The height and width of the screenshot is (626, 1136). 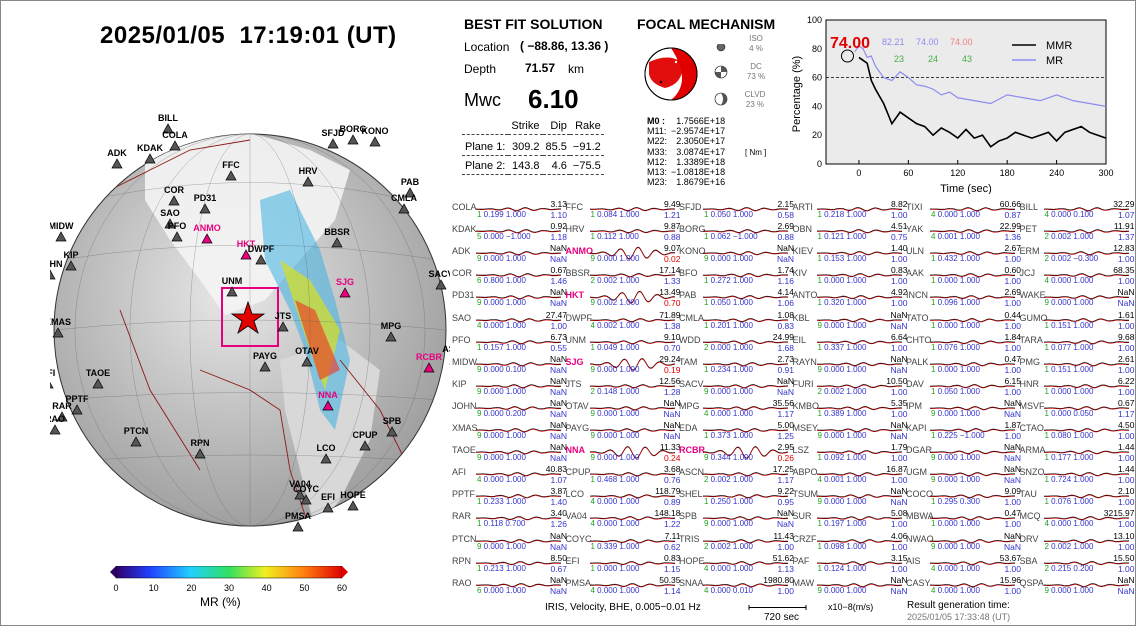 What do you see at coordinates (803, 582) in the screenshot?
I see `station-name: MAW` at bounding box center [803, 582].